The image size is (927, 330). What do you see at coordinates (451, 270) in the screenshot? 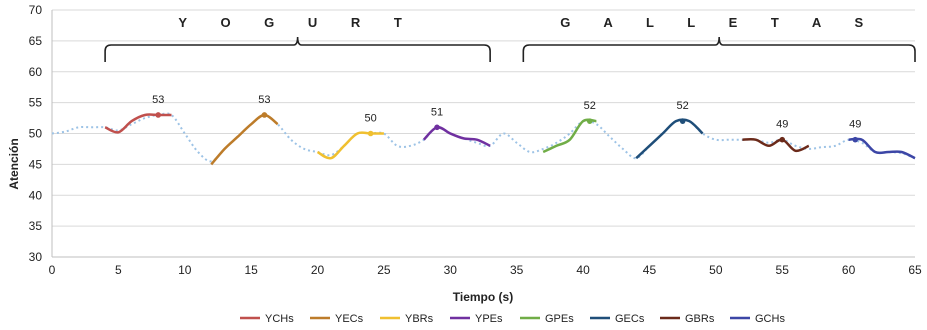
I see `x-tick-label: 30` at bounding box center [451, 270].